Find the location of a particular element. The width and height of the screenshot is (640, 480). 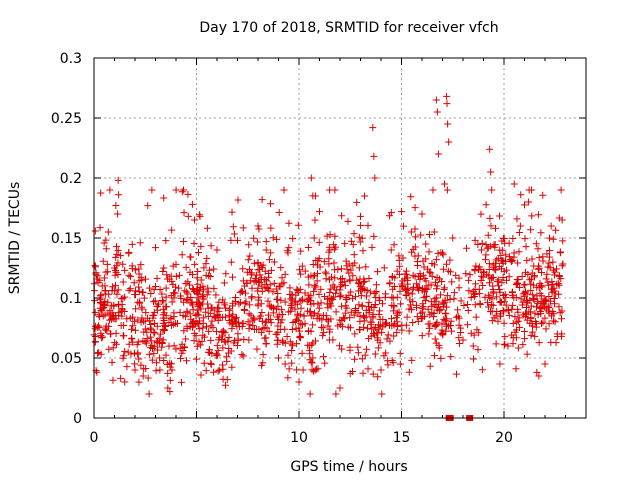

x-tick-label: 10 is located at coordinates (299, 438).